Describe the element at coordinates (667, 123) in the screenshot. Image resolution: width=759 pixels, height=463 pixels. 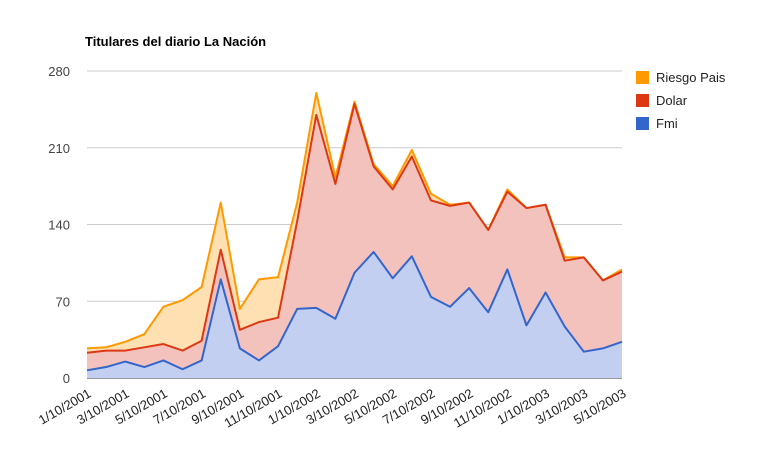
I see `legend-label: Fmi` at that location.